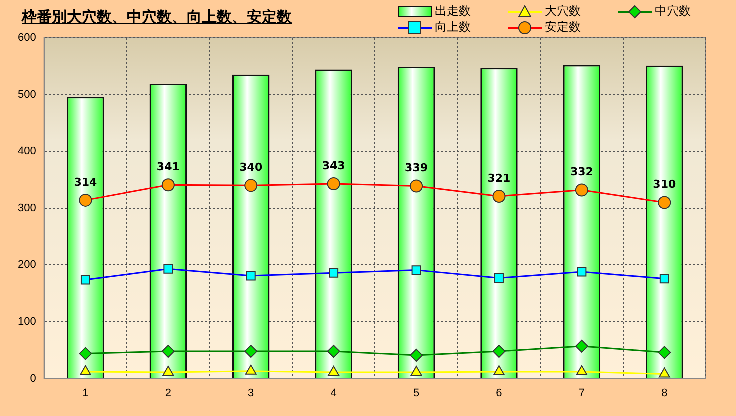  I want to click on y-tick-label: 100, so click(27, 322).